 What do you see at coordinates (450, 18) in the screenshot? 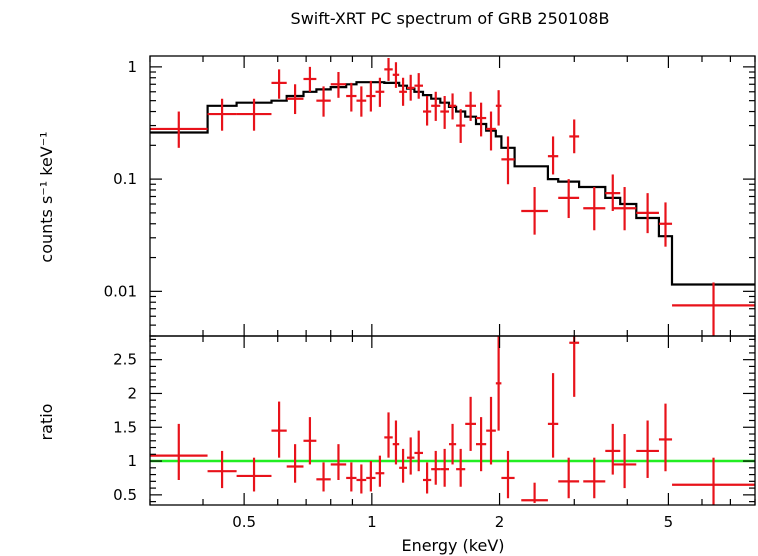
I see `chart-title: Swift-XRT PC spectrum of GRB 250108B` at bounding box center [450, 18].